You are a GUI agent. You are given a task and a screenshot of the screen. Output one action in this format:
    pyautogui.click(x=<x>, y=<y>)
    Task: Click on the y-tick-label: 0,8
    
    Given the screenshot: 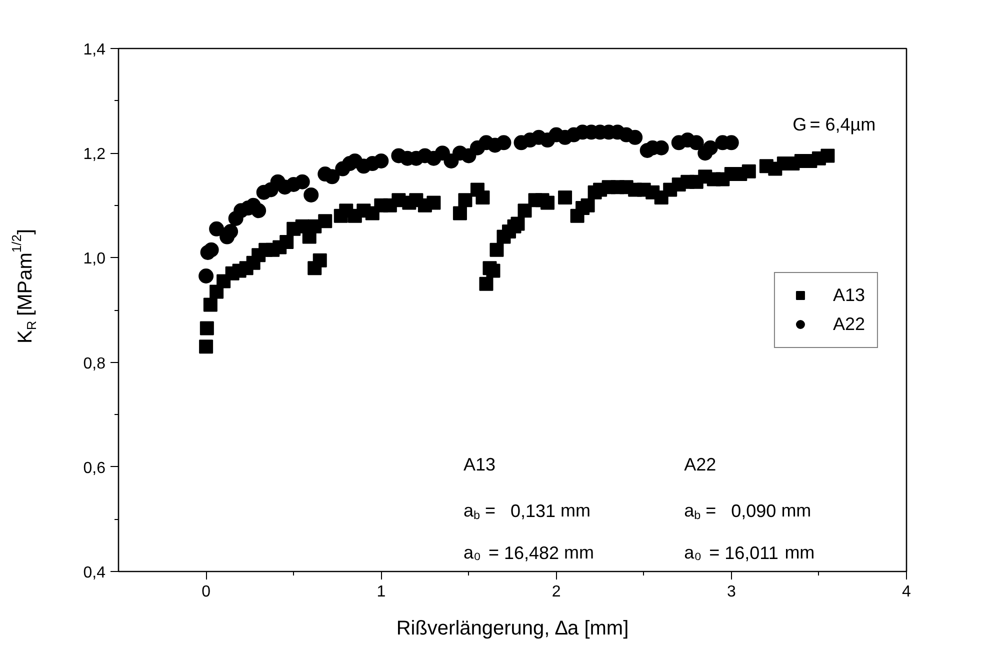 What is the action you would take?
    pyautogui.click(x=94, y=363)
    